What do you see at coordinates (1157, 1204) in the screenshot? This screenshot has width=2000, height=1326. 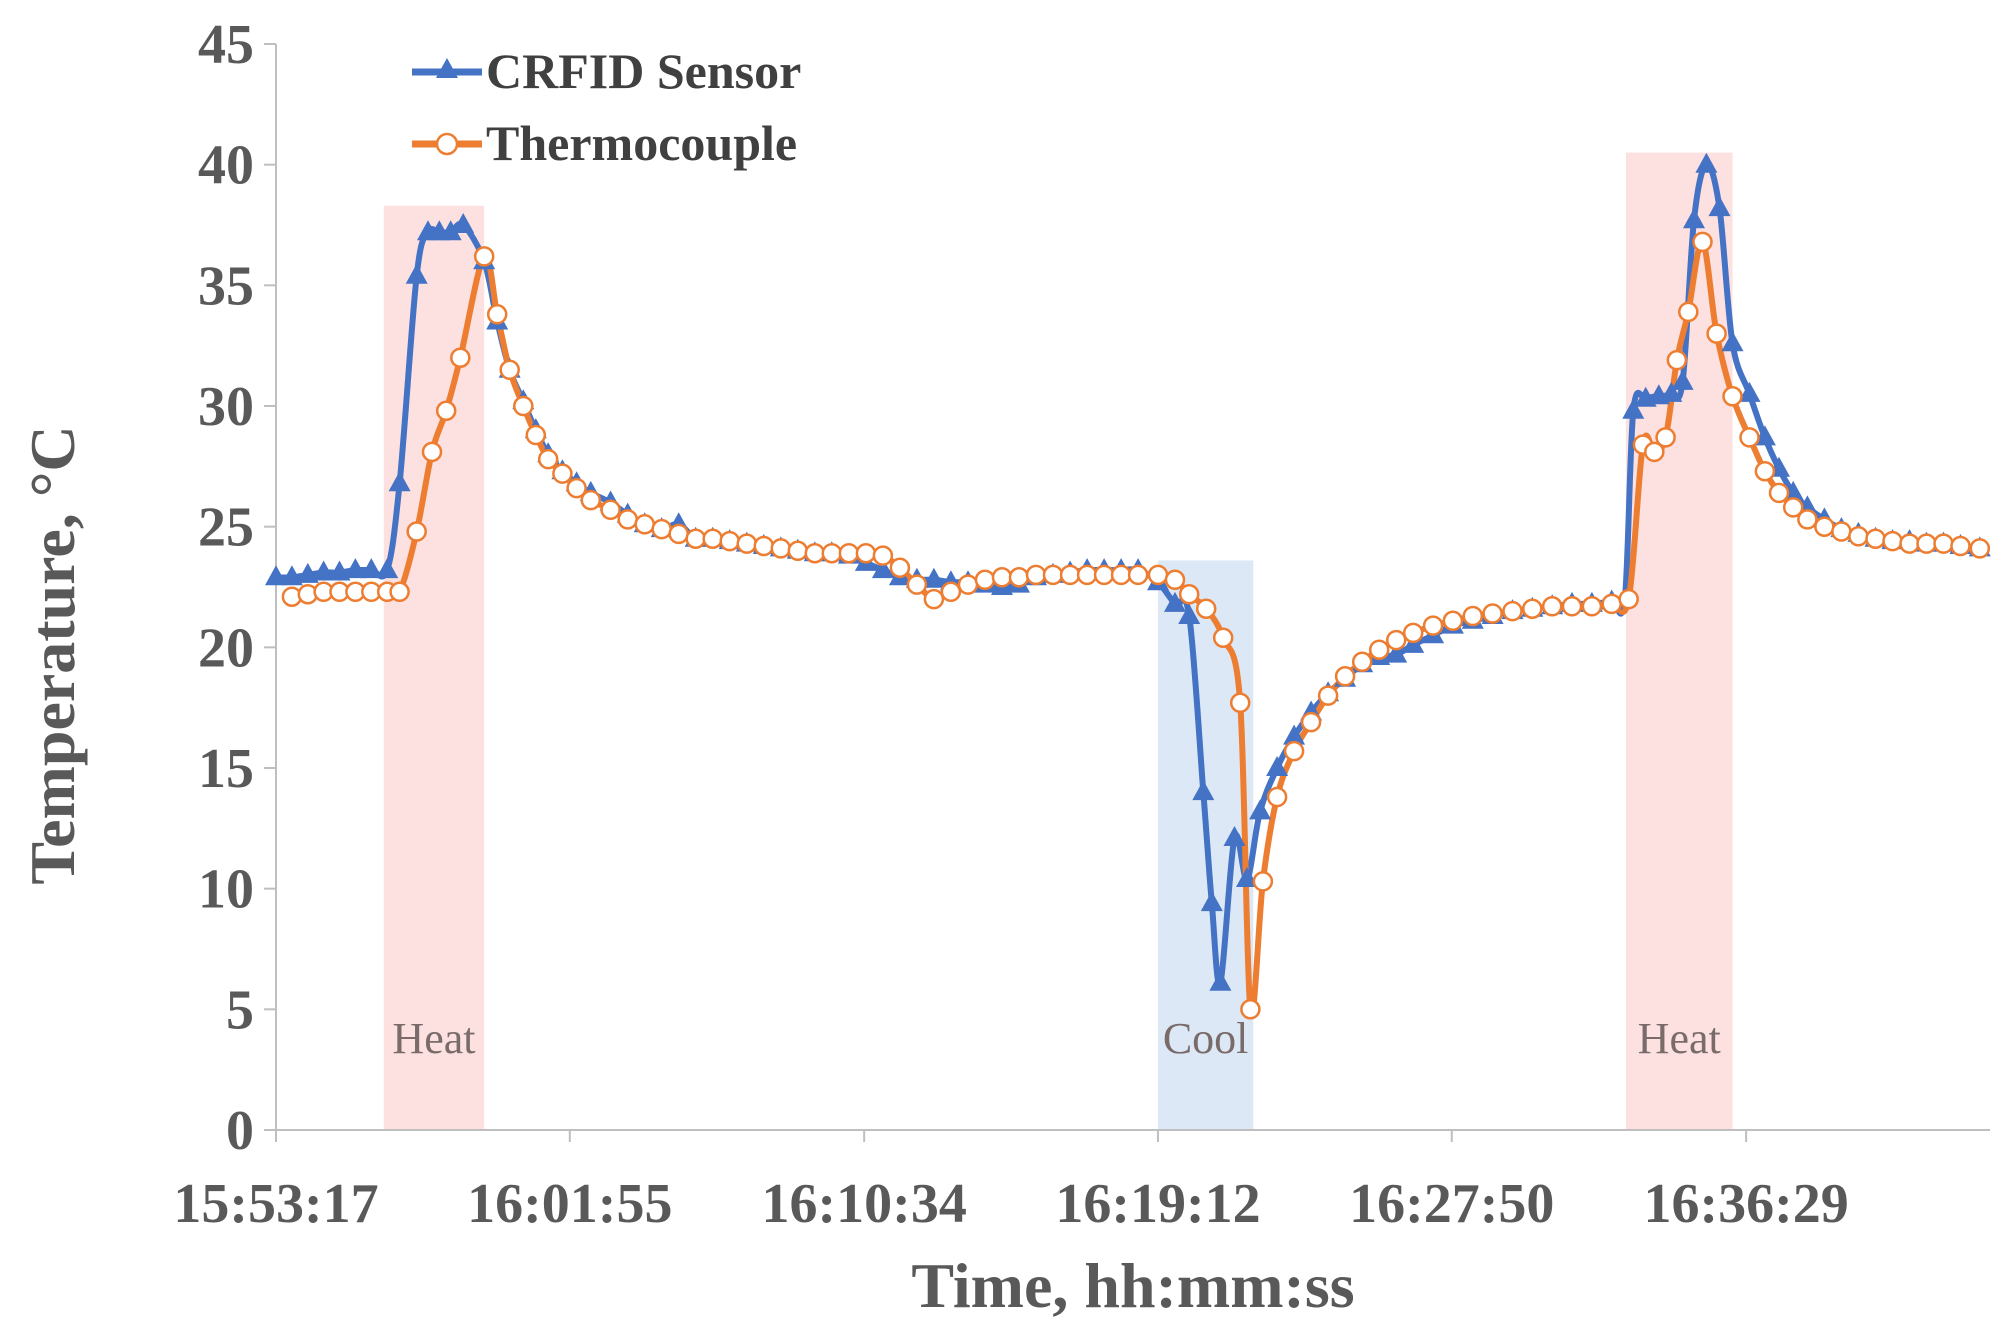 I see `x-tick-label: 16:19:12` at bounding box center [1157, 1204].